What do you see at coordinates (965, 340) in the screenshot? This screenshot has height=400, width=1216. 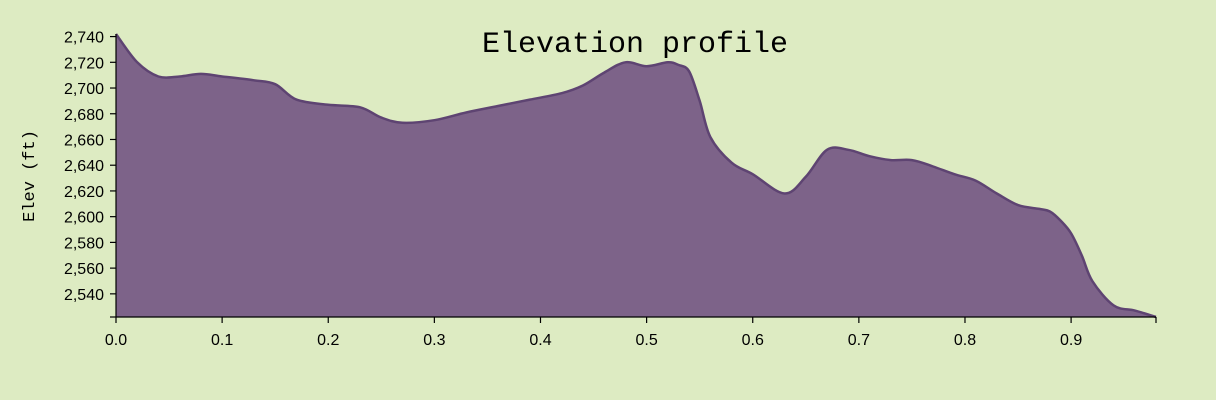 I see `x-tick-label: 0.8` at bounding box center [965, 340].